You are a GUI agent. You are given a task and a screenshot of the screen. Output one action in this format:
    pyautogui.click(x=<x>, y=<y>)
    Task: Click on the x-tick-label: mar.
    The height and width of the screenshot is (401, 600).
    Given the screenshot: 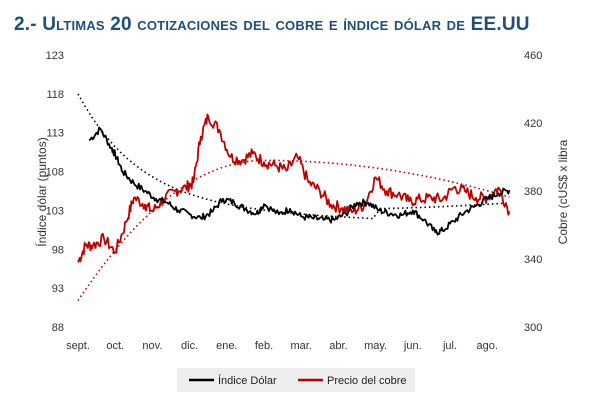 What is the action you would take?
    pyautogui.click(x=300, y=346)
    